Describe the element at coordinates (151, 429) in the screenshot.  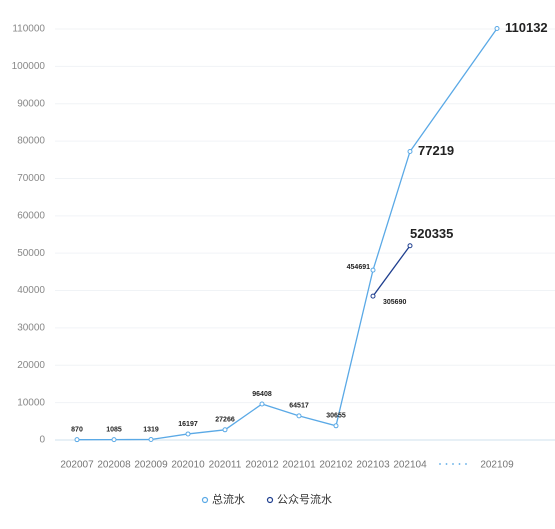
I see `data-label: 1319` at that location.